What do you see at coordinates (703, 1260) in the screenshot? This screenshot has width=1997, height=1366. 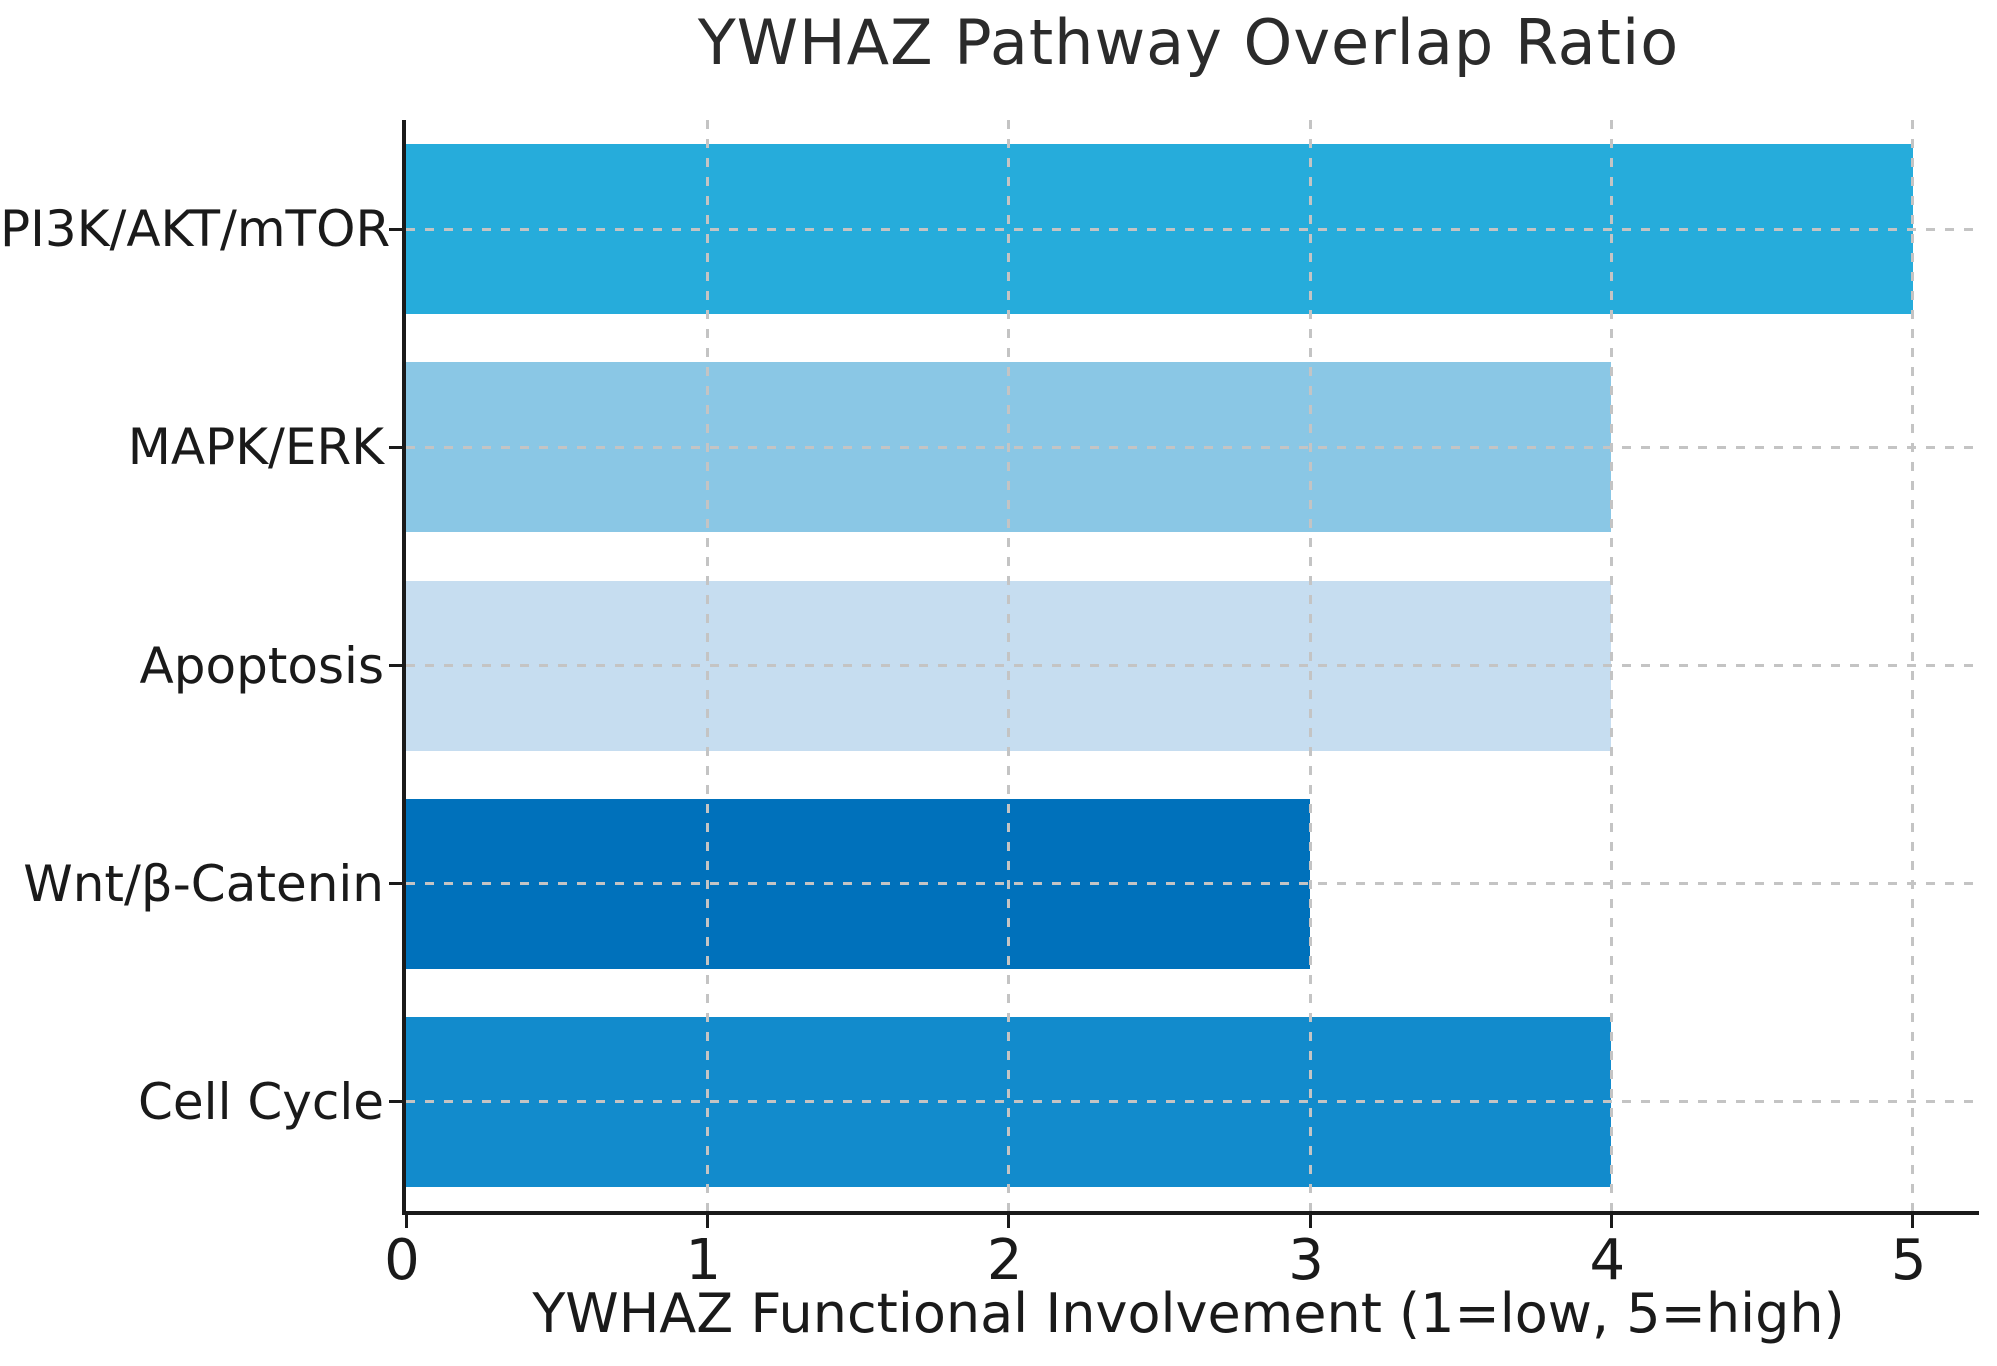 I see `x-tick-label: 1` at bounding box center [703, 1260].